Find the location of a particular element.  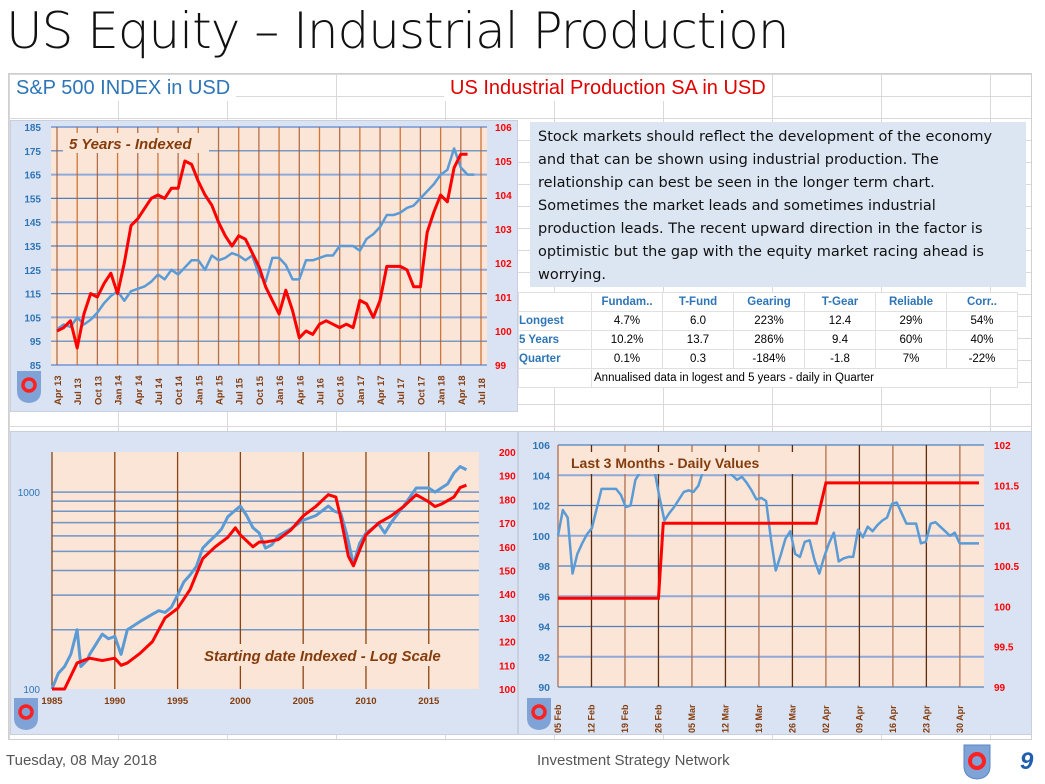

x-tick-label: Jan 14 is located at coordinates (119, 390).